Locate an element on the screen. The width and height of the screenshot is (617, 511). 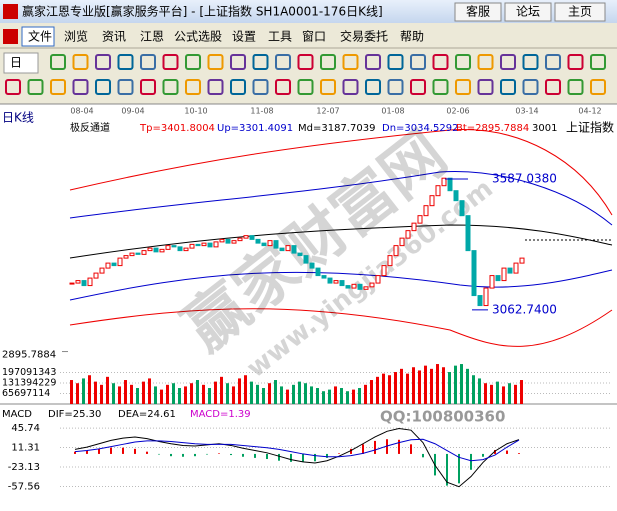
menu-item: 交易委托 is located at coordinates (364, 36).